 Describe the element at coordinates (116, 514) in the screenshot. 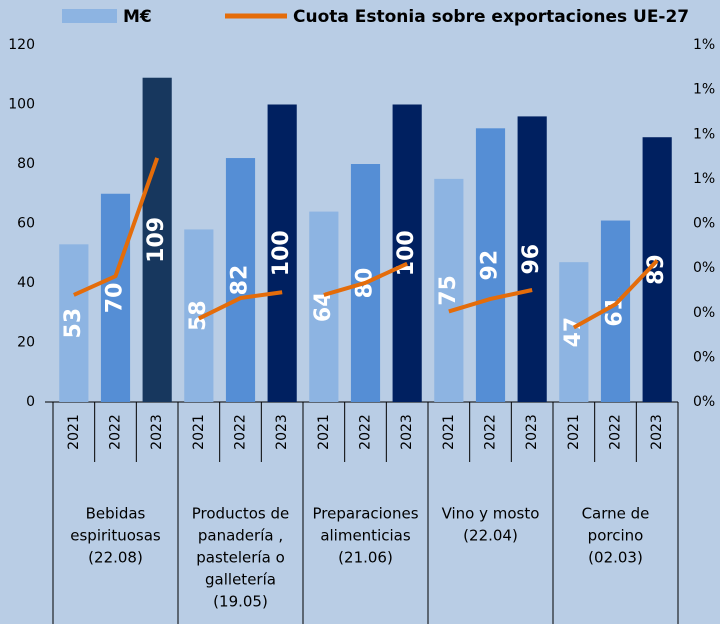

I see `group-label: Bebidas` at that location.